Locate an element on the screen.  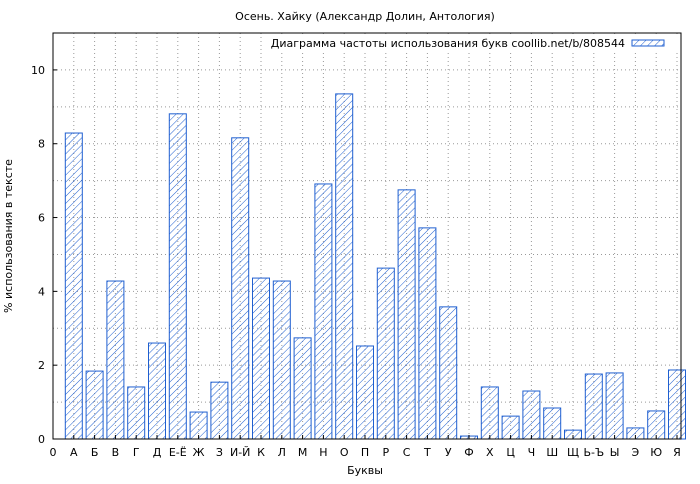
x-tick-label: Ы is located at coordinates (615, 452).